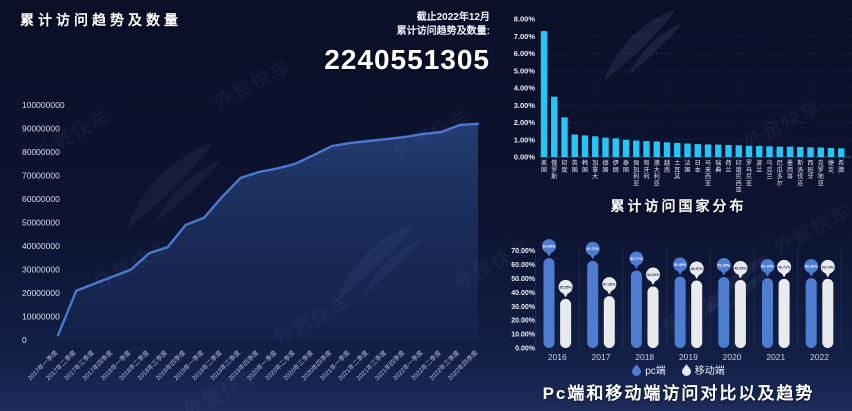 Image resolution: width=852 pixels, height=411 pixels. Describe the element at coordinates (41, 246) in the screenshot. I see `y-axis-label: 40000000` at that location.